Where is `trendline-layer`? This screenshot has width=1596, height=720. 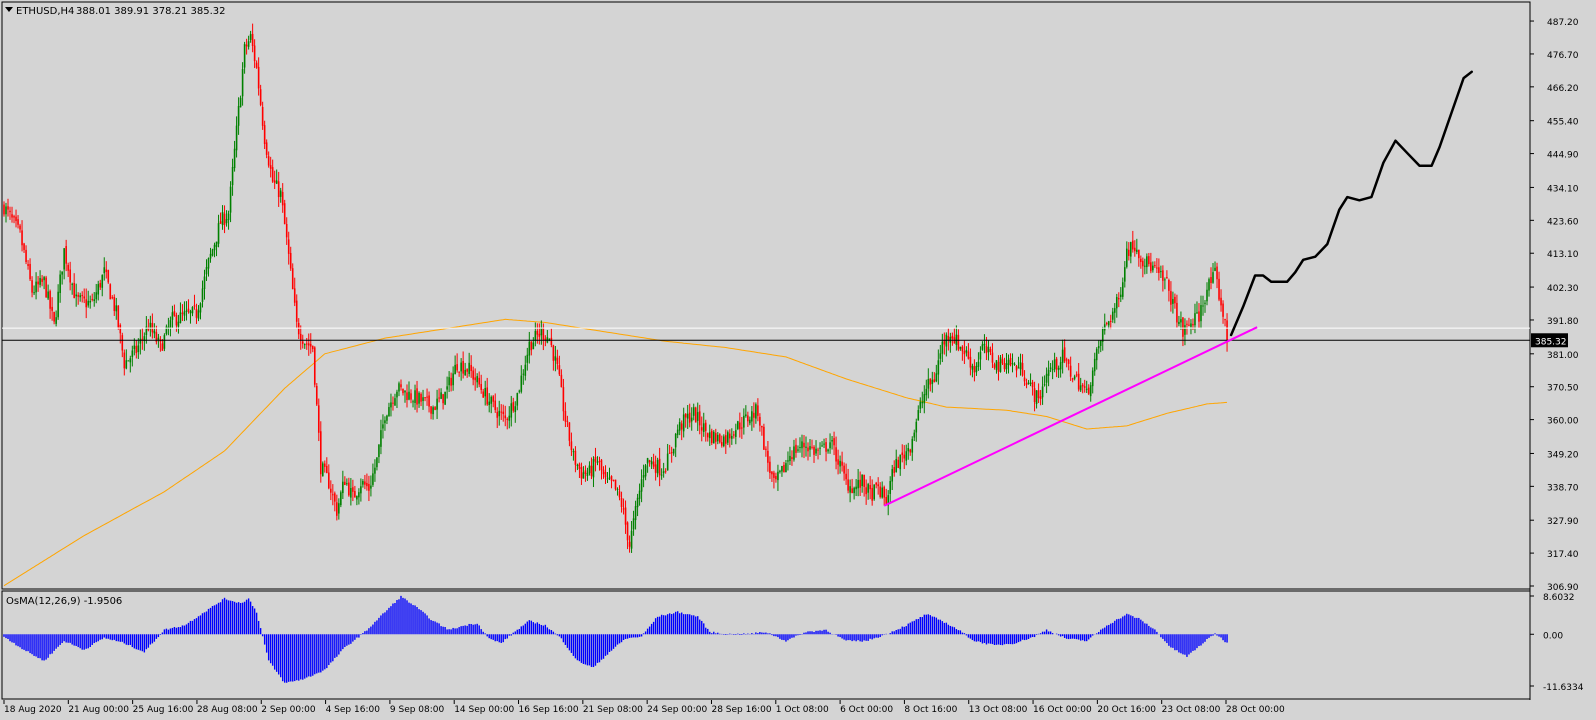
trendline-layer is located at coordinates (1070, 416).